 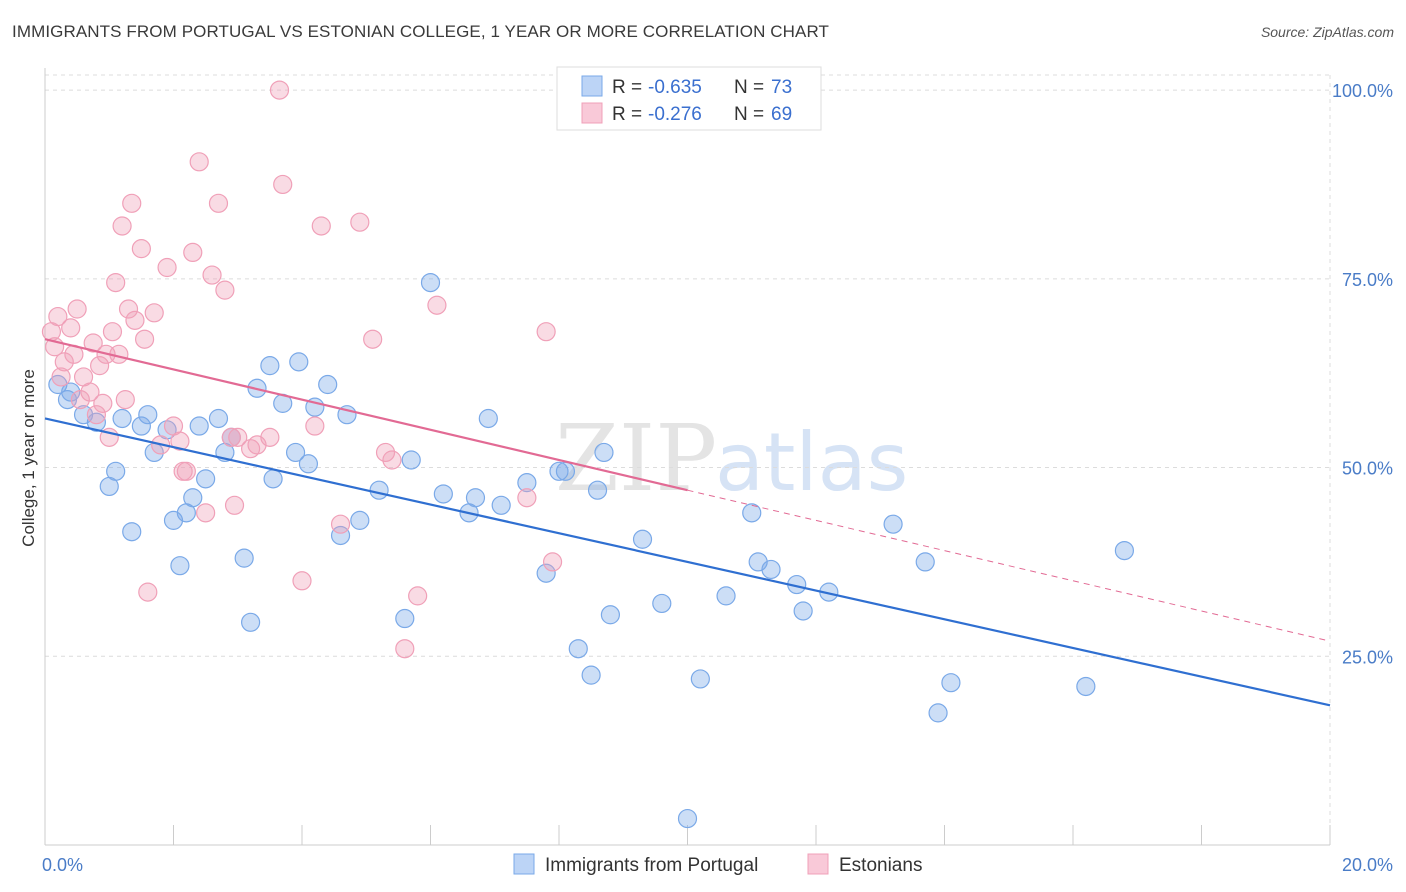 What do you see at coordinates (62, 865) in the screenshot?
I see `x-tick-label: 0.0%` at bounding box center [62, 865].